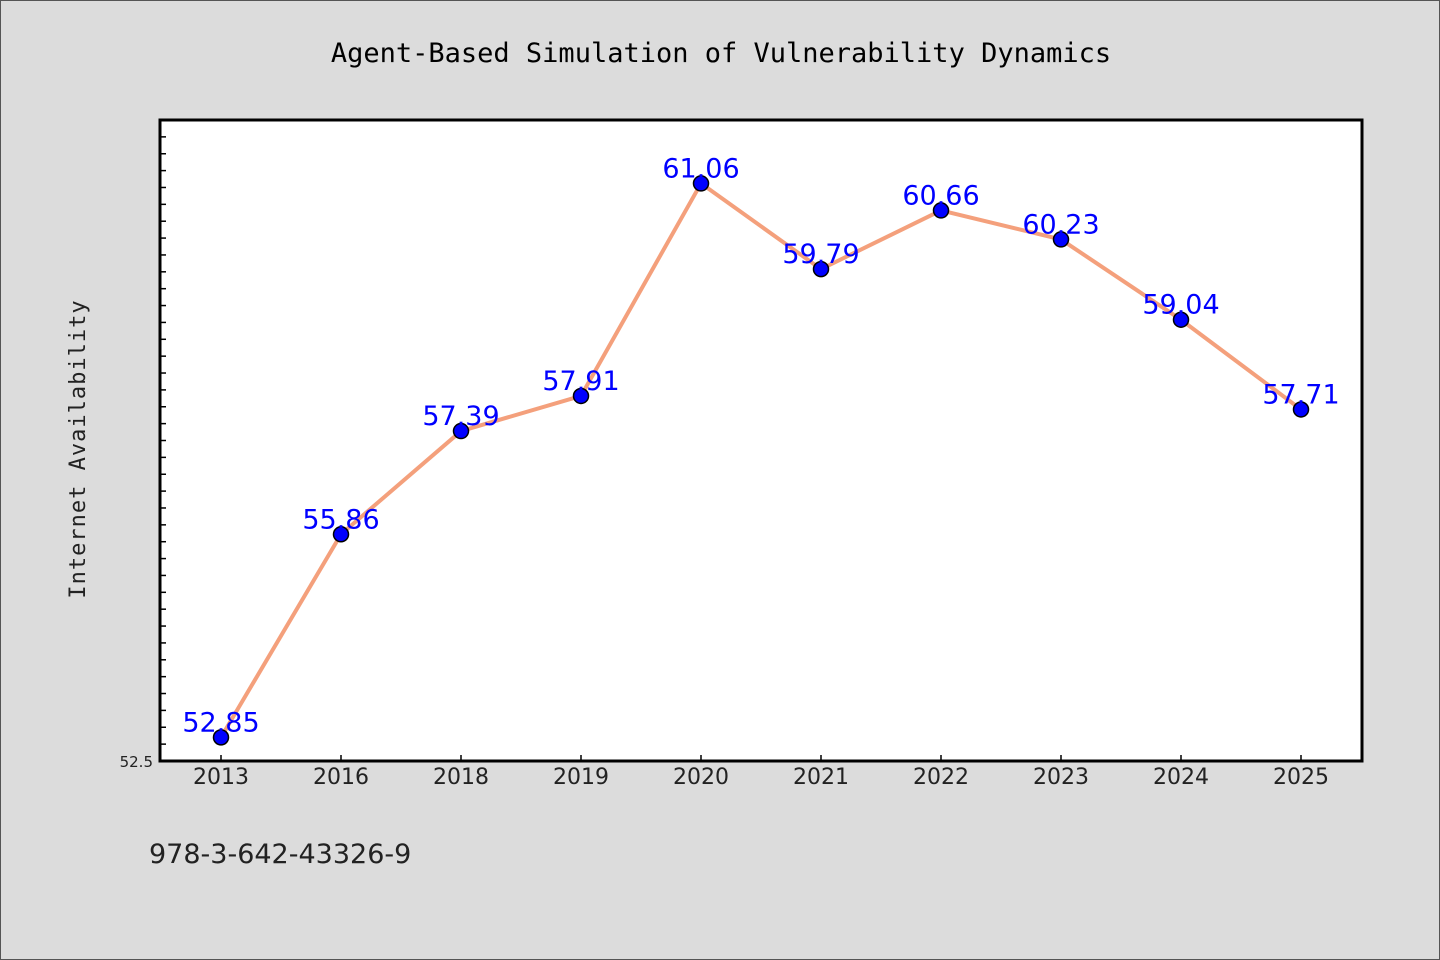 The image size is (1440, 960). I want to click on data-label: 55.86, so click(340, 519).